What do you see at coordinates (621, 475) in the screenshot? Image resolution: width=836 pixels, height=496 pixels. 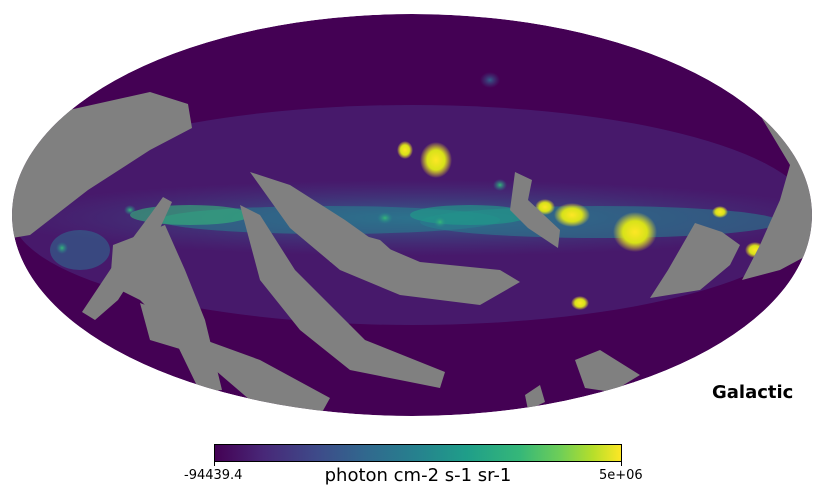 I see `colorbar-max-label: 5e+06` at bounding box center [621, 475].